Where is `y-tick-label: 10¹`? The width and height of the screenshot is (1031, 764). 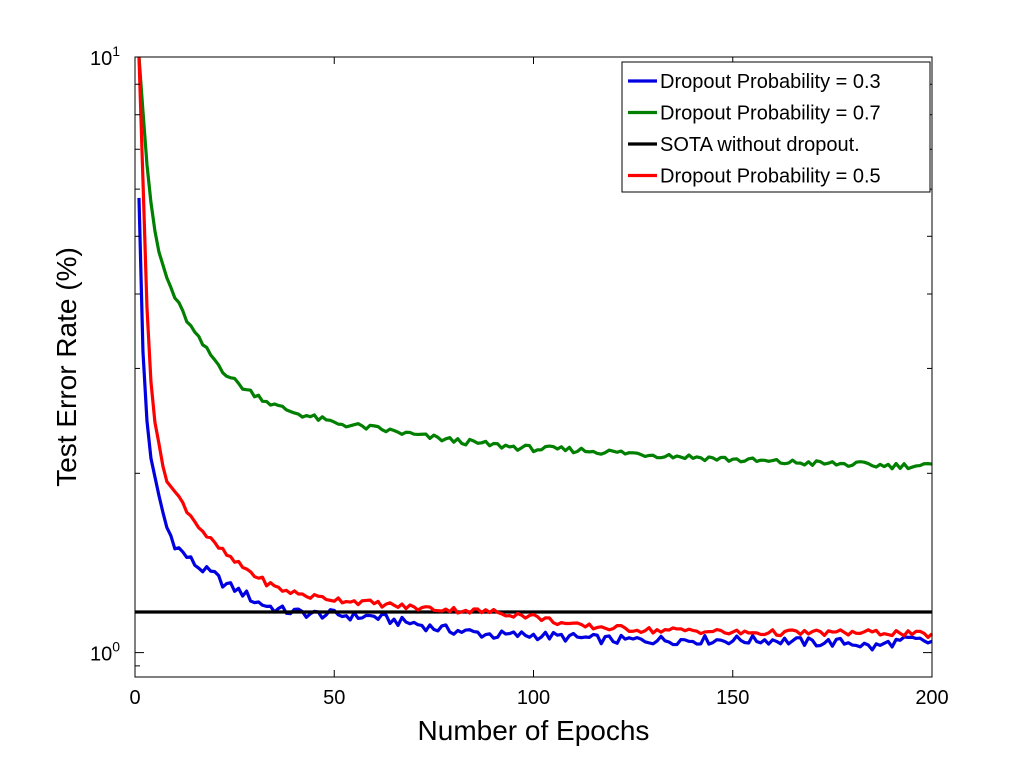 y-tick-label: 10¹ is located at coordinates (105, 56).